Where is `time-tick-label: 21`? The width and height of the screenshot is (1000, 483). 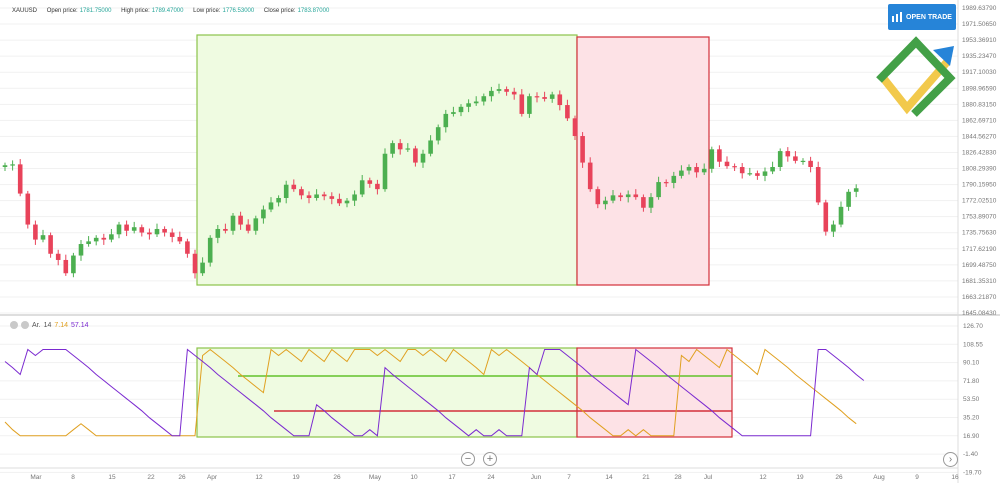
time-tick-label: 21 is located at coordinates (646, 477).